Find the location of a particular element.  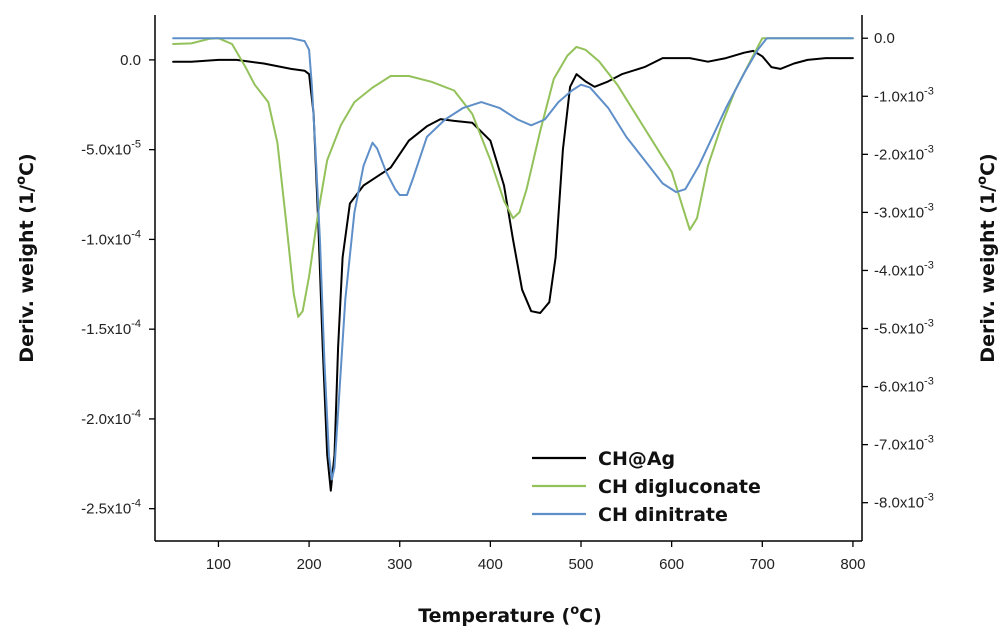

right-y-tick-label: -3.0x10⁻³ is located at coordinates (904, 211).